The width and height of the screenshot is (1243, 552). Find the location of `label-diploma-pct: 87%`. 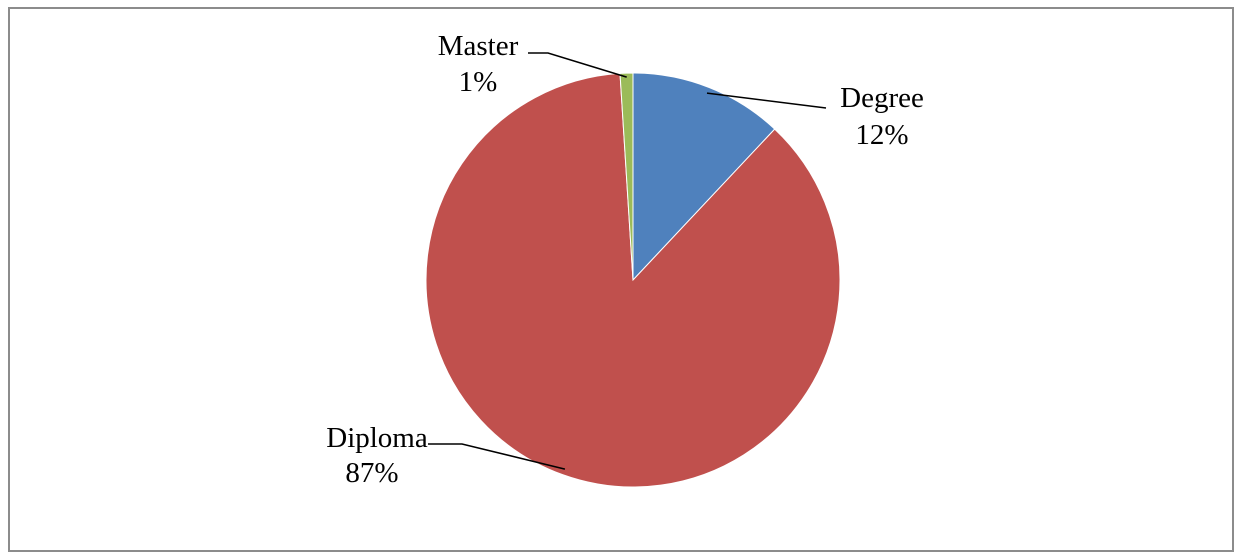

label-diploma-pct: 87% is located at coordinates (371, 473).